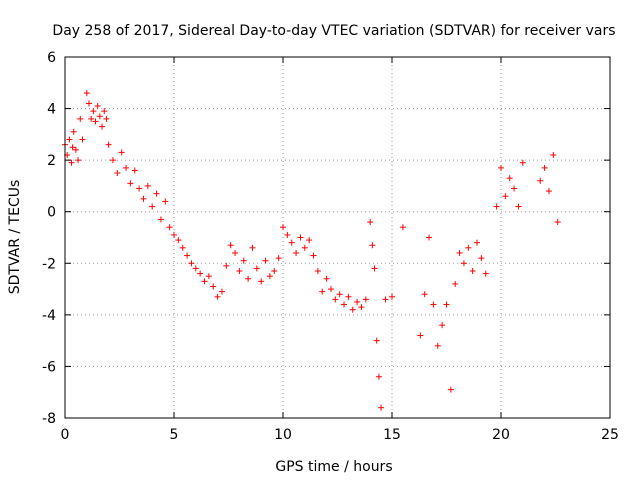  Describe the element at coordinates (49, 264) in the screenshot. I see `y-tick-label: -2` at that location.